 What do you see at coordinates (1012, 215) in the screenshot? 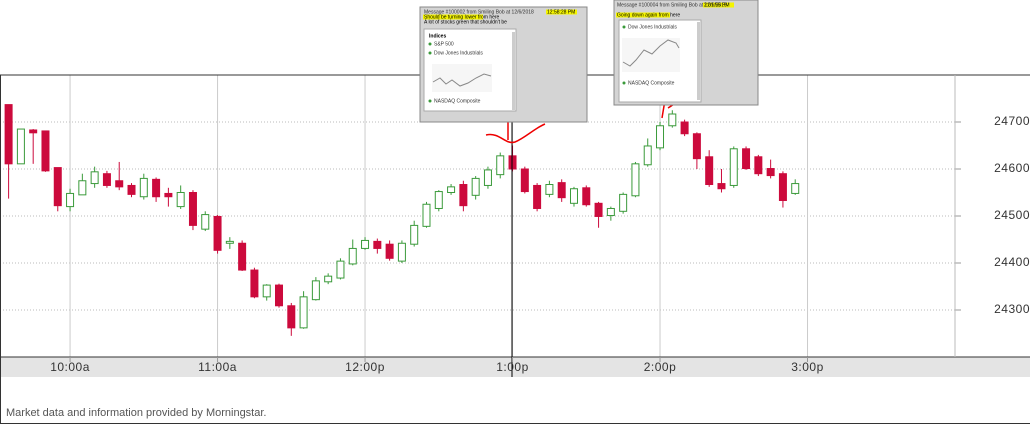
I see `y-tick-label: 24500` at bounding box center [1012, 215].